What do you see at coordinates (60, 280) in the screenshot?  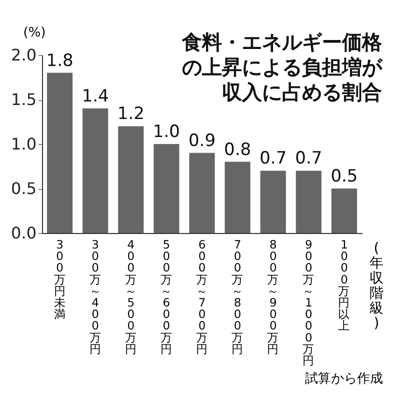 I see `x-tick-label: 300万円未満` at bounding box center [60, 280].